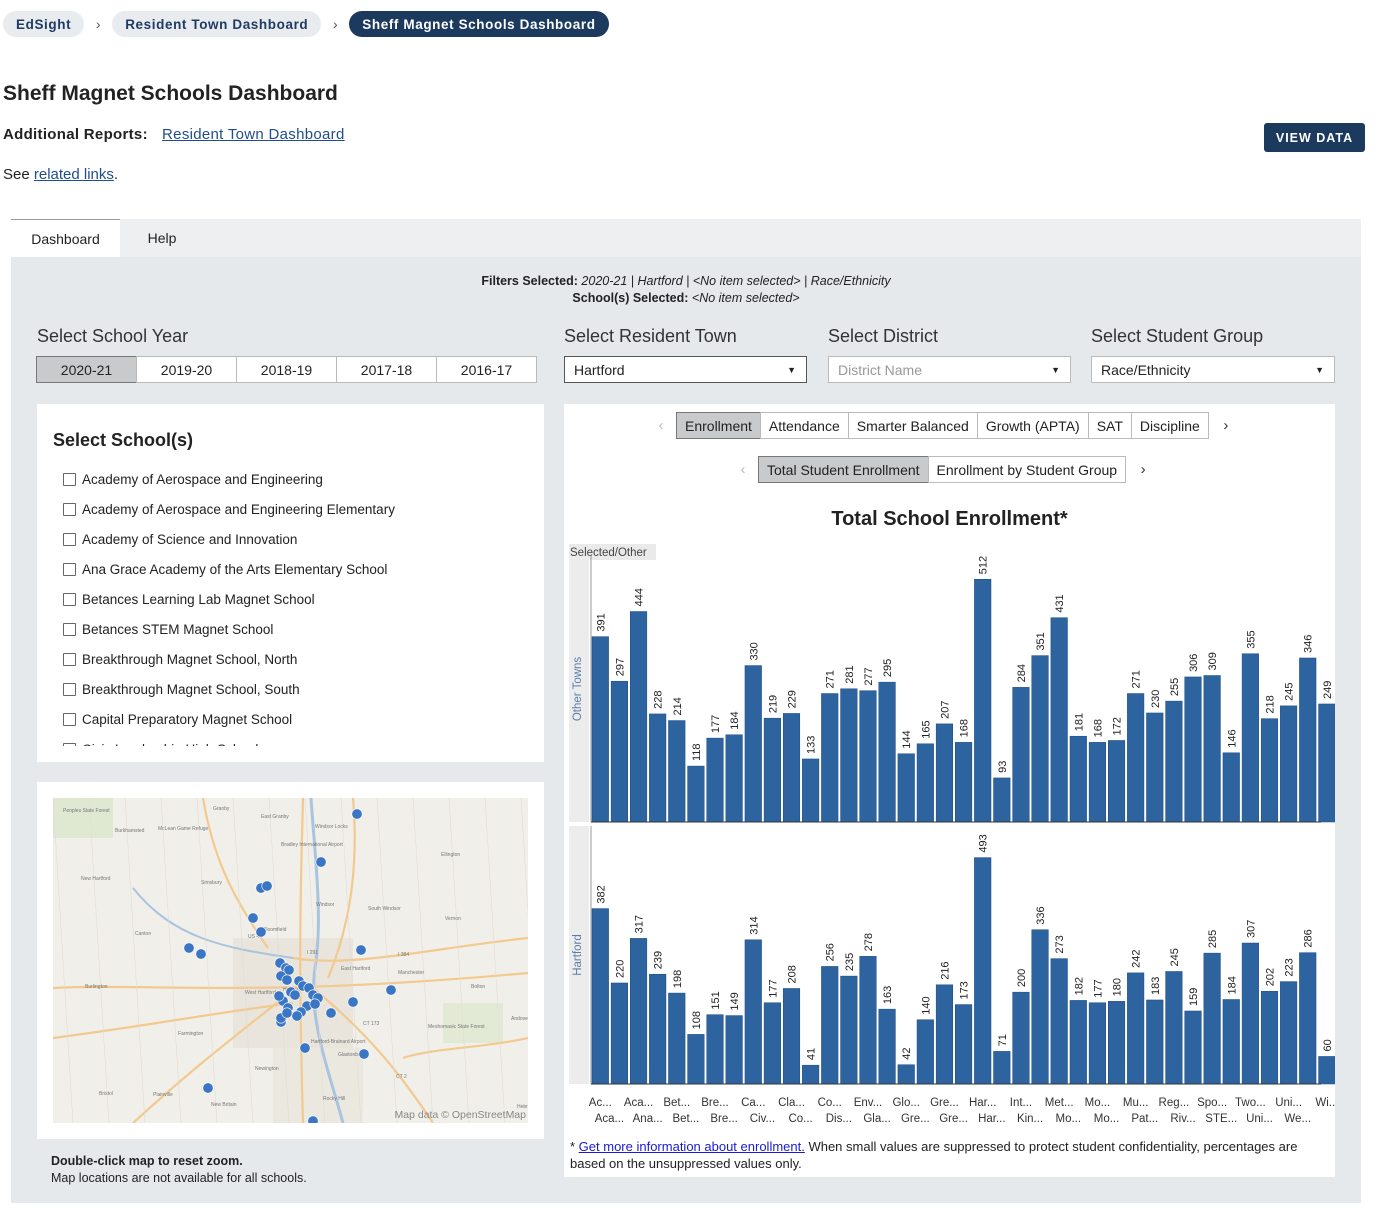 This screenshot has height=1216, width=1384. What do you see at coordinates (253, 134) in the screenshot?
I see `resident-town-dashboard-link: Resident Town Dashboard` at bounding box center [253, 134].